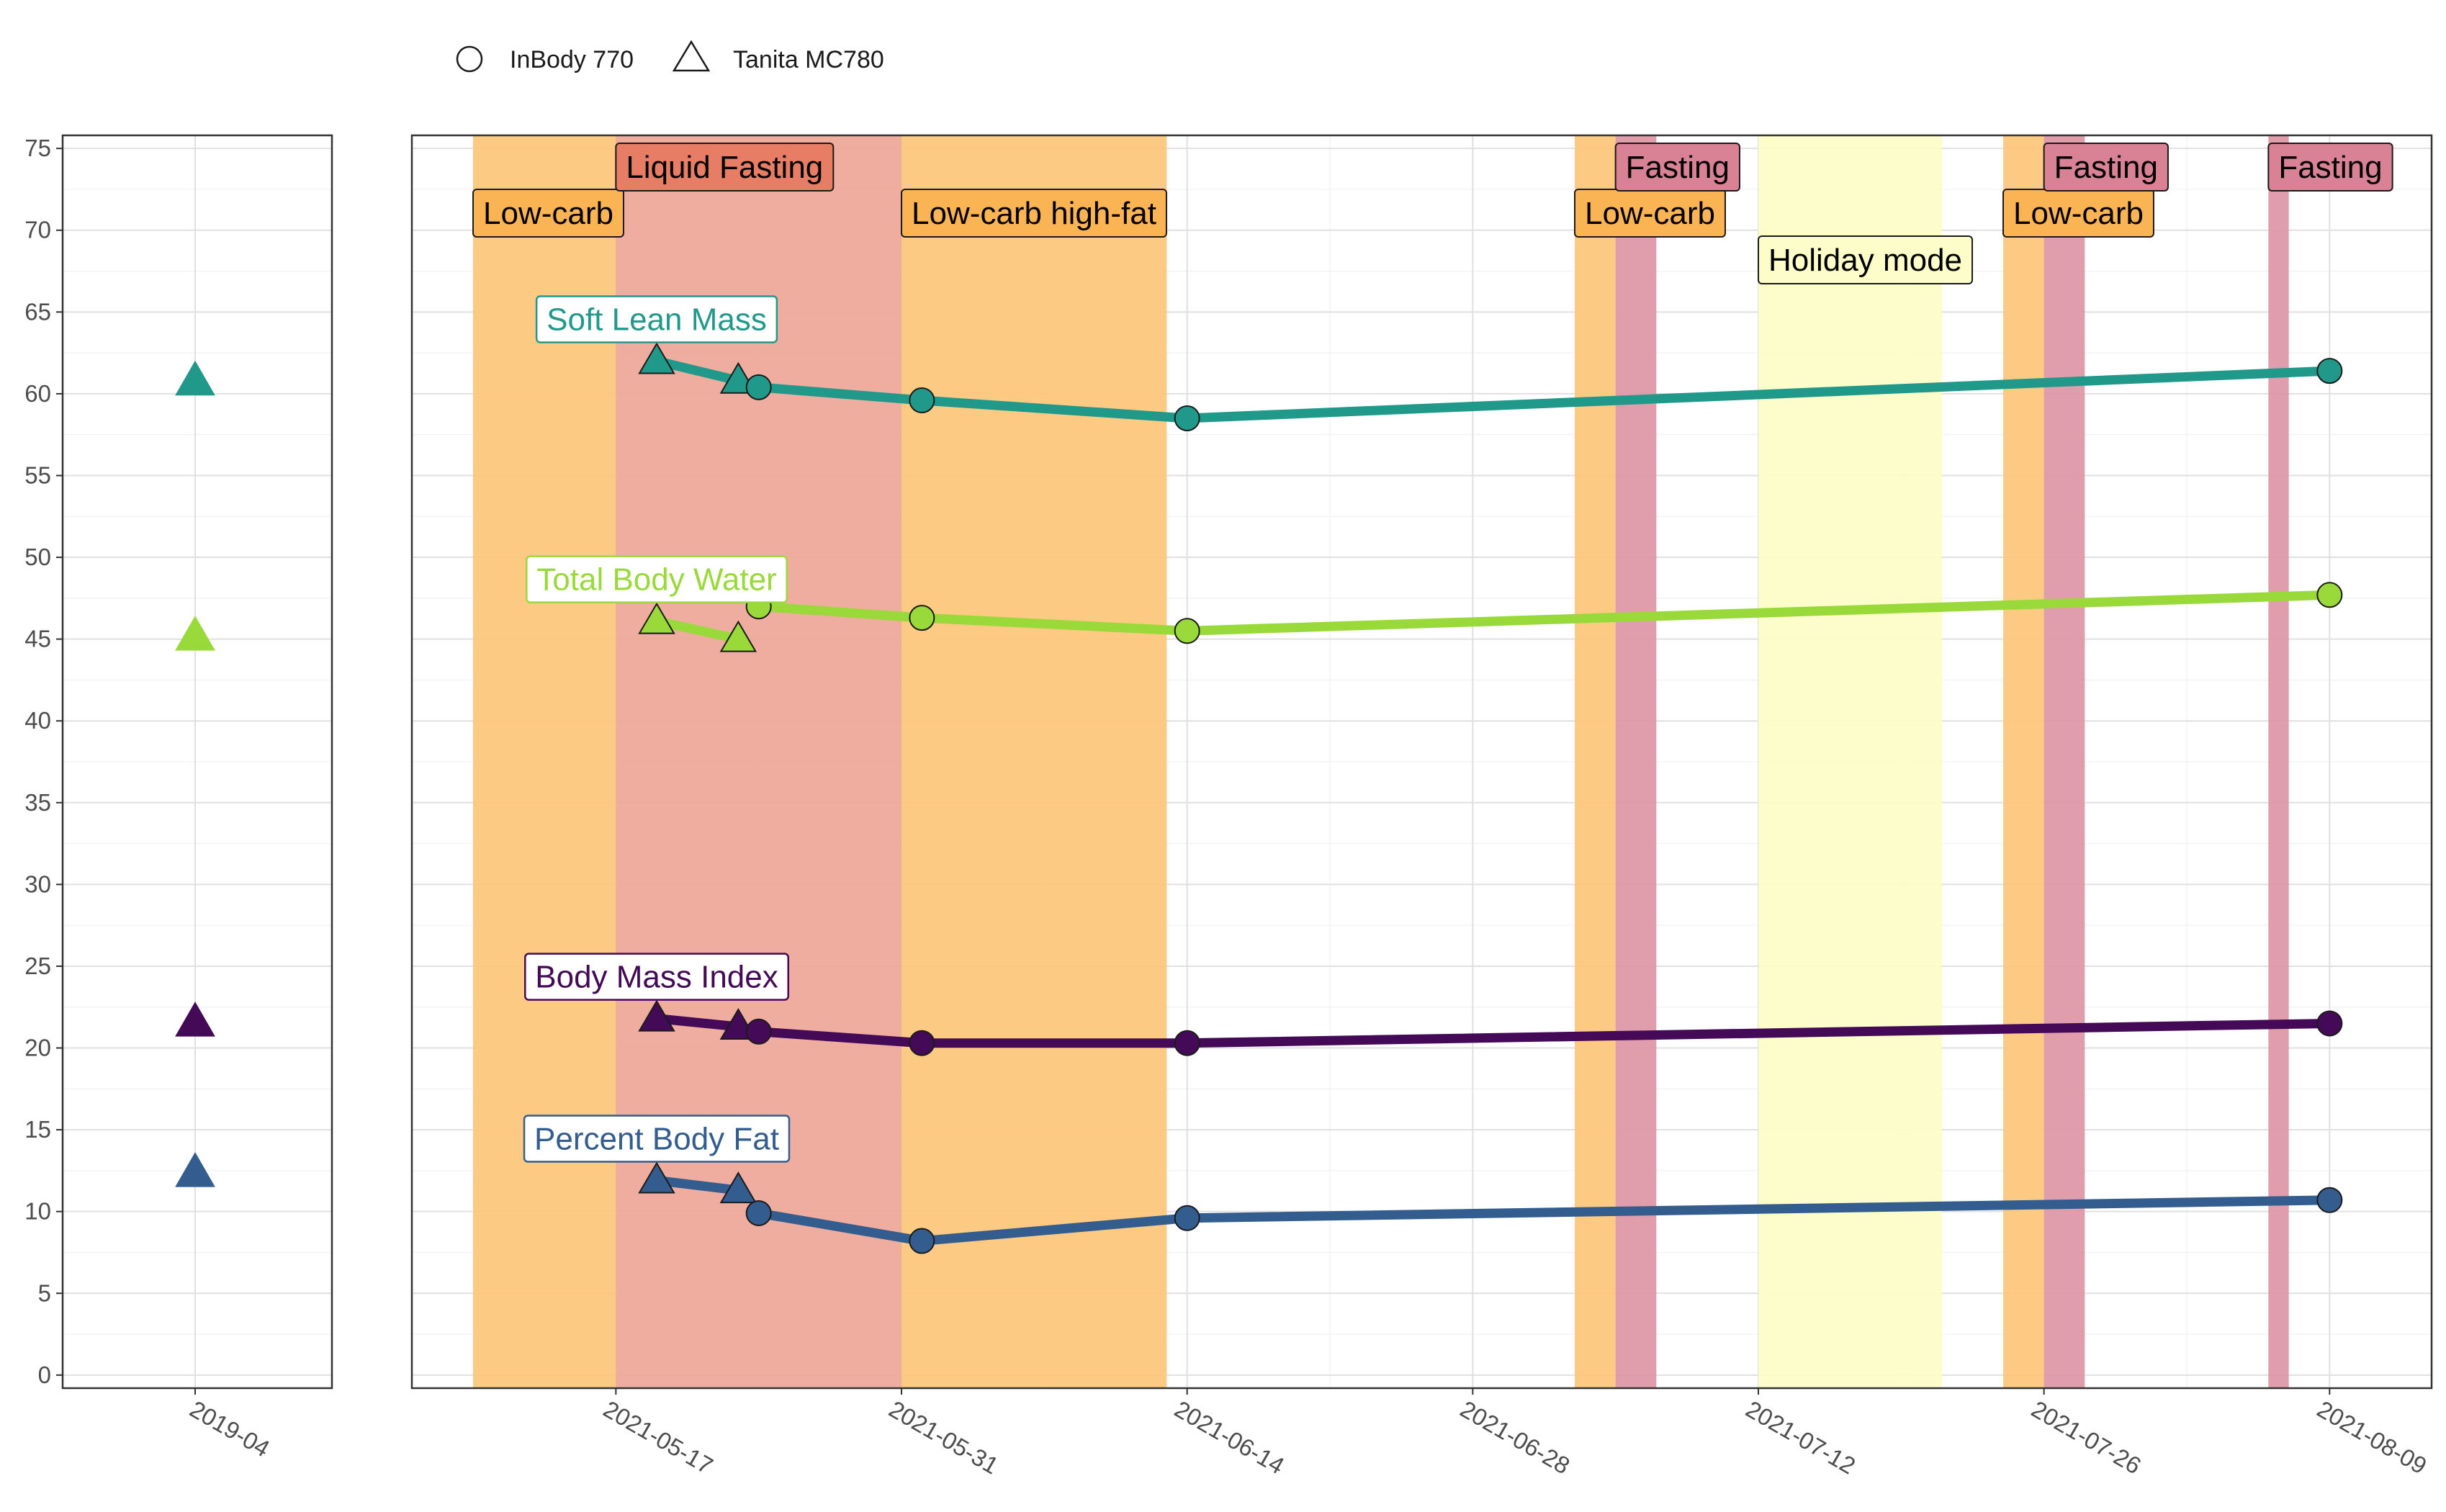 This screenshot has height=1512, width=2446. What do you see at coordinates (37, 557) in the screenshot?
I see `y-tick-label: 50` at bounding box center [37, 557].